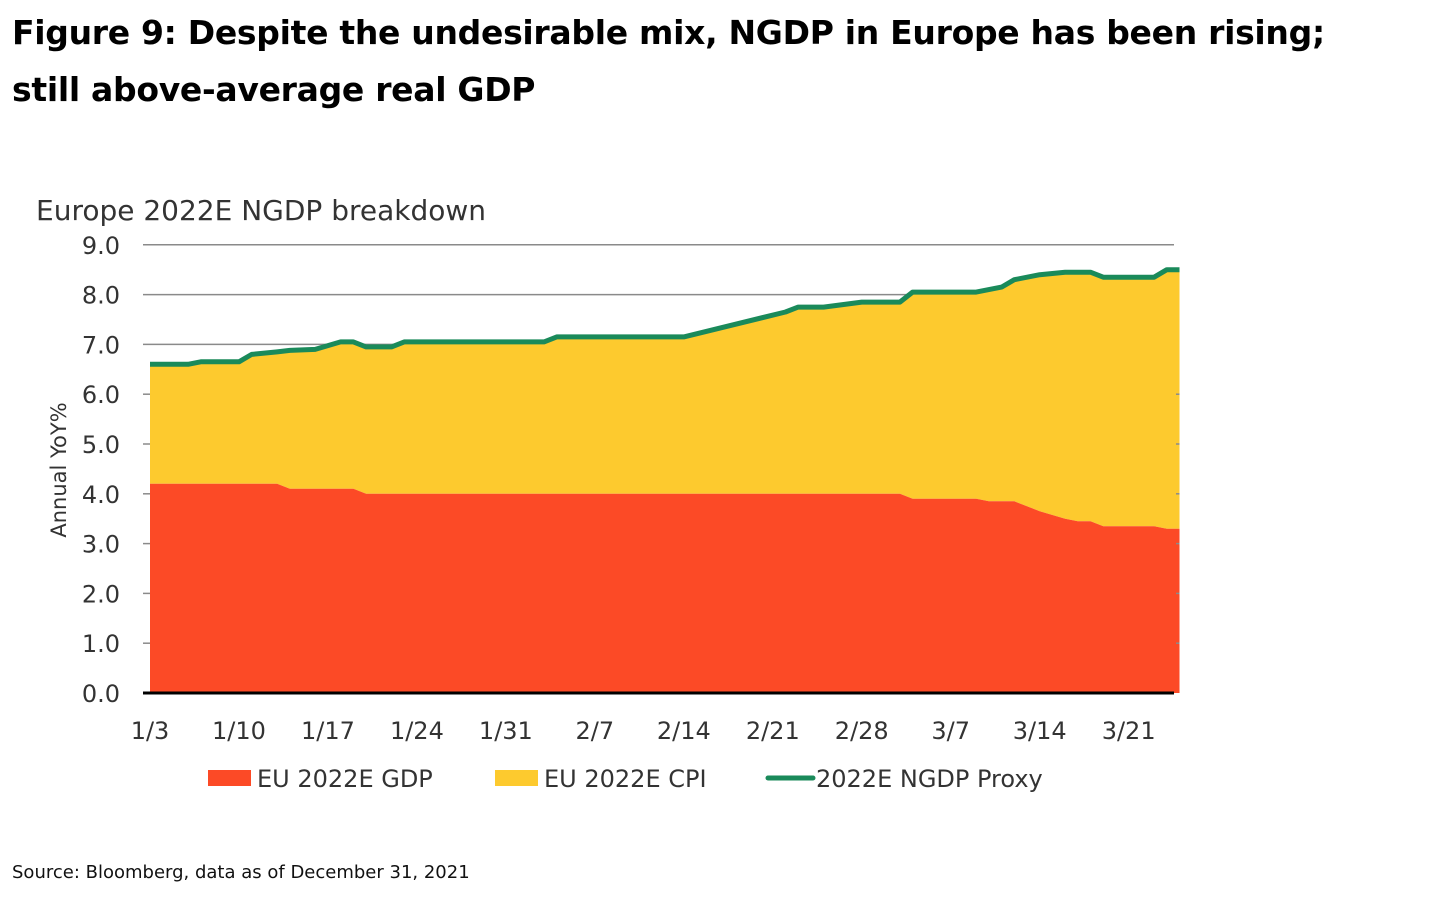 The height and width of the screenshot is (914, 1434). I want to click on y-tick-label: 4.0, so click(101, 495).